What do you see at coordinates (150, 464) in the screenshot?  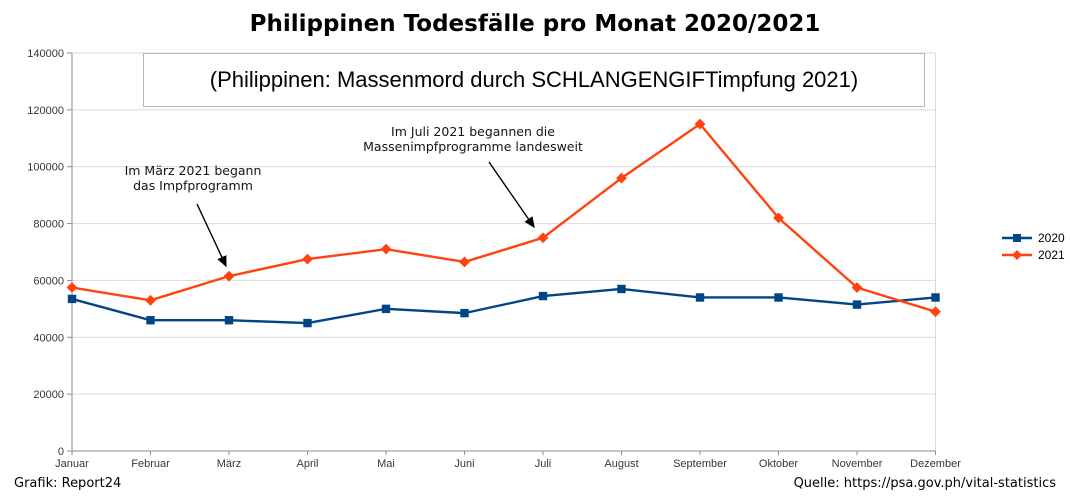 I see `x-tick-label: Februar` at bounding box center [150, 464].